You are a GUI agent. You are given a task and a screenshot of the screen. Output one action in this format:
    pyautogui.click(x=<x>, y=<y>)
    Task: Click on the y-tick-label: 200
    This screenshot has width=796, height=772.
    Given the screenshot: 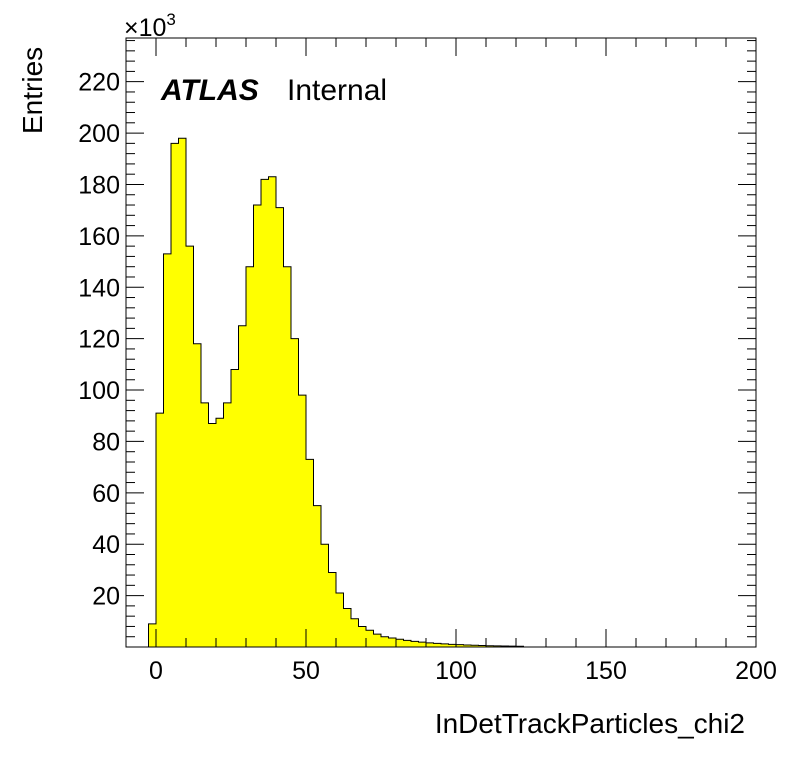 What is the action you would take?
    pyautogui.click(x=99, y=134)
    